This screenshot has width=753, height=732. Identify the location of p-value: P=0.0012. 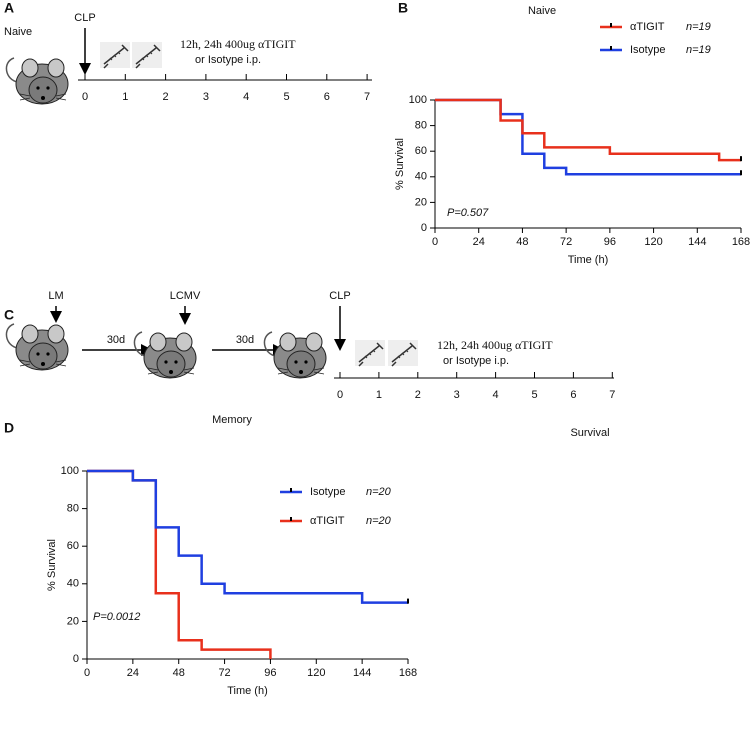
(116, 617).